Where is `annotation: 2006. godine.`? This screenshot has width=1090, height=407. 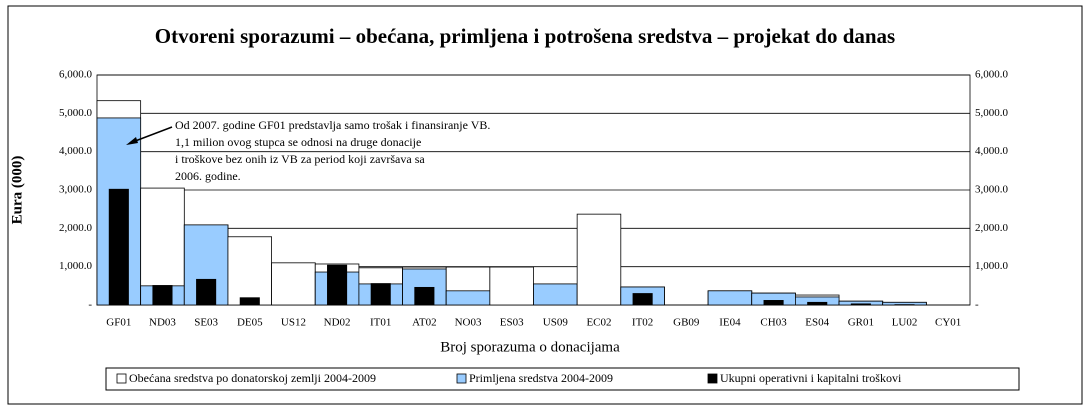 annotation: 2006. godine. is located at coordinates (208, 176).